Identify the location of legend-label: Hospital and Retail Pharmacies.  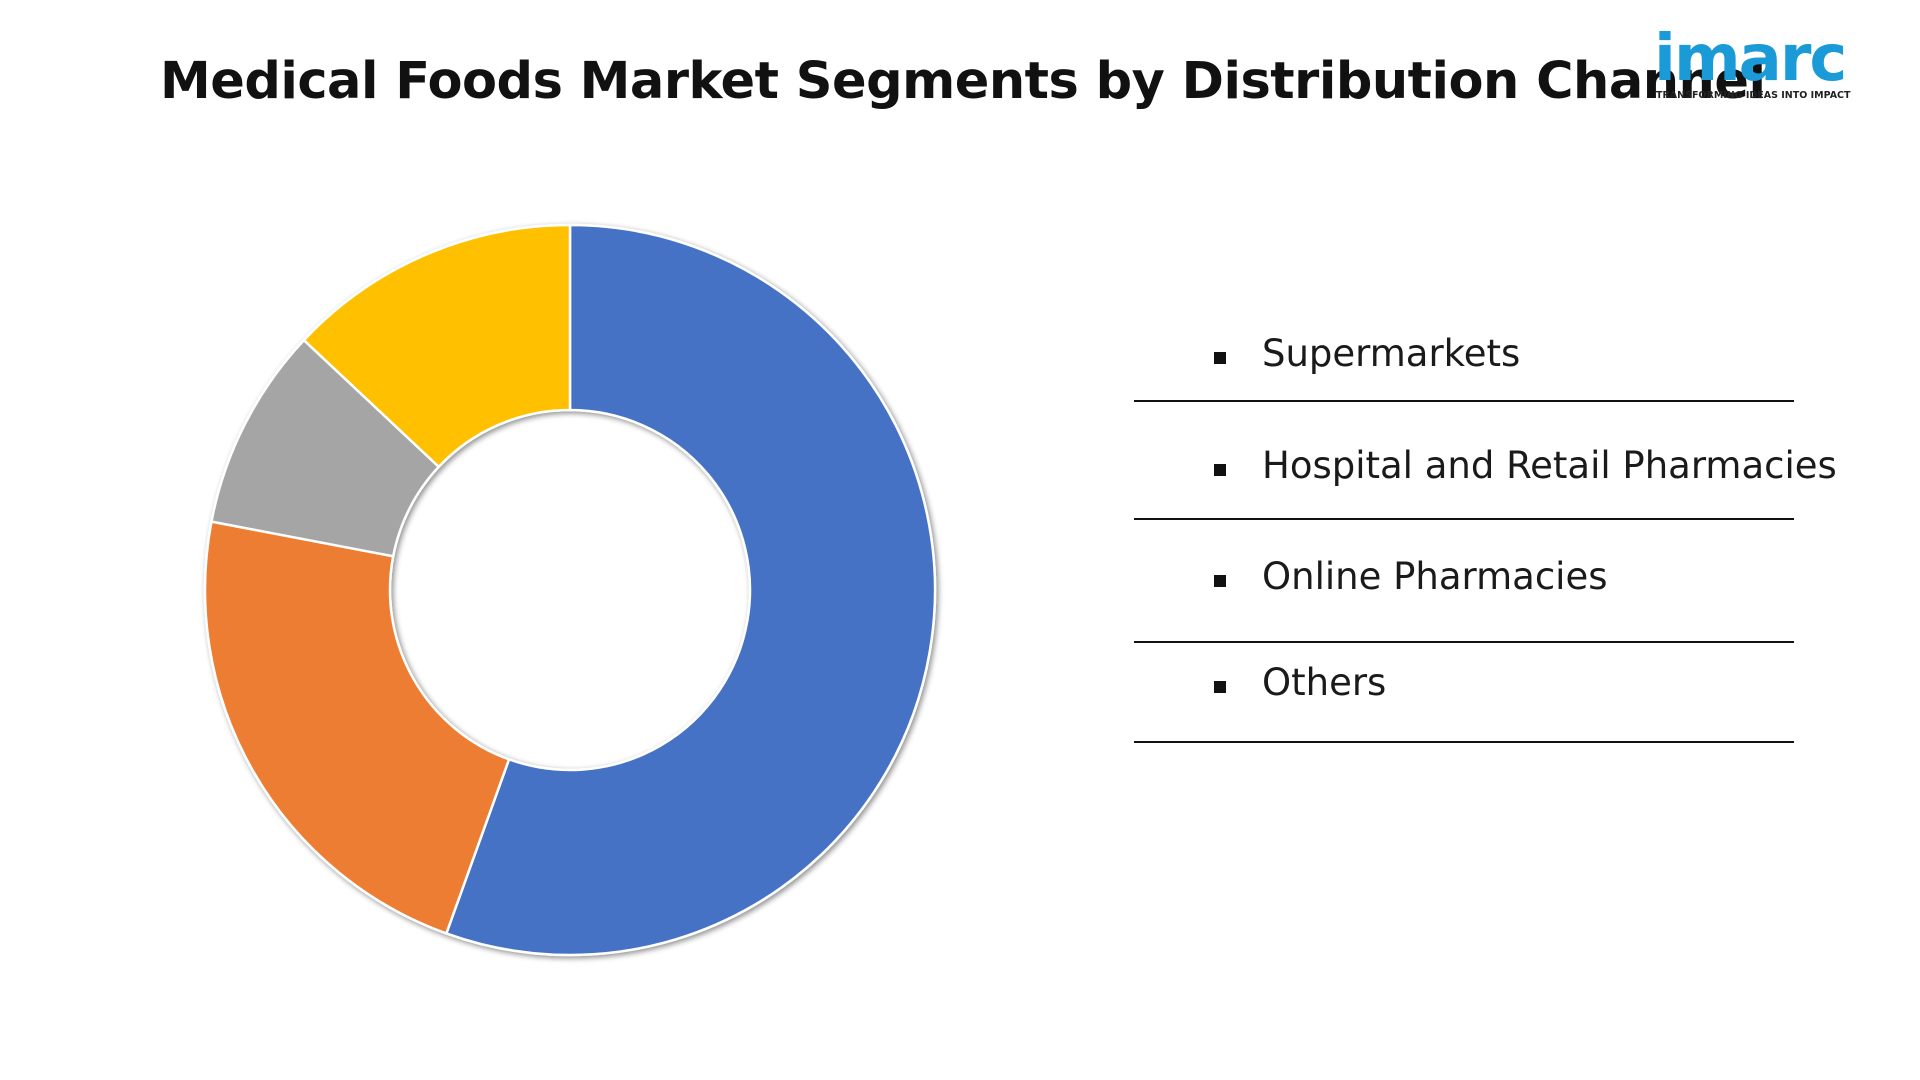
(1549, 465).